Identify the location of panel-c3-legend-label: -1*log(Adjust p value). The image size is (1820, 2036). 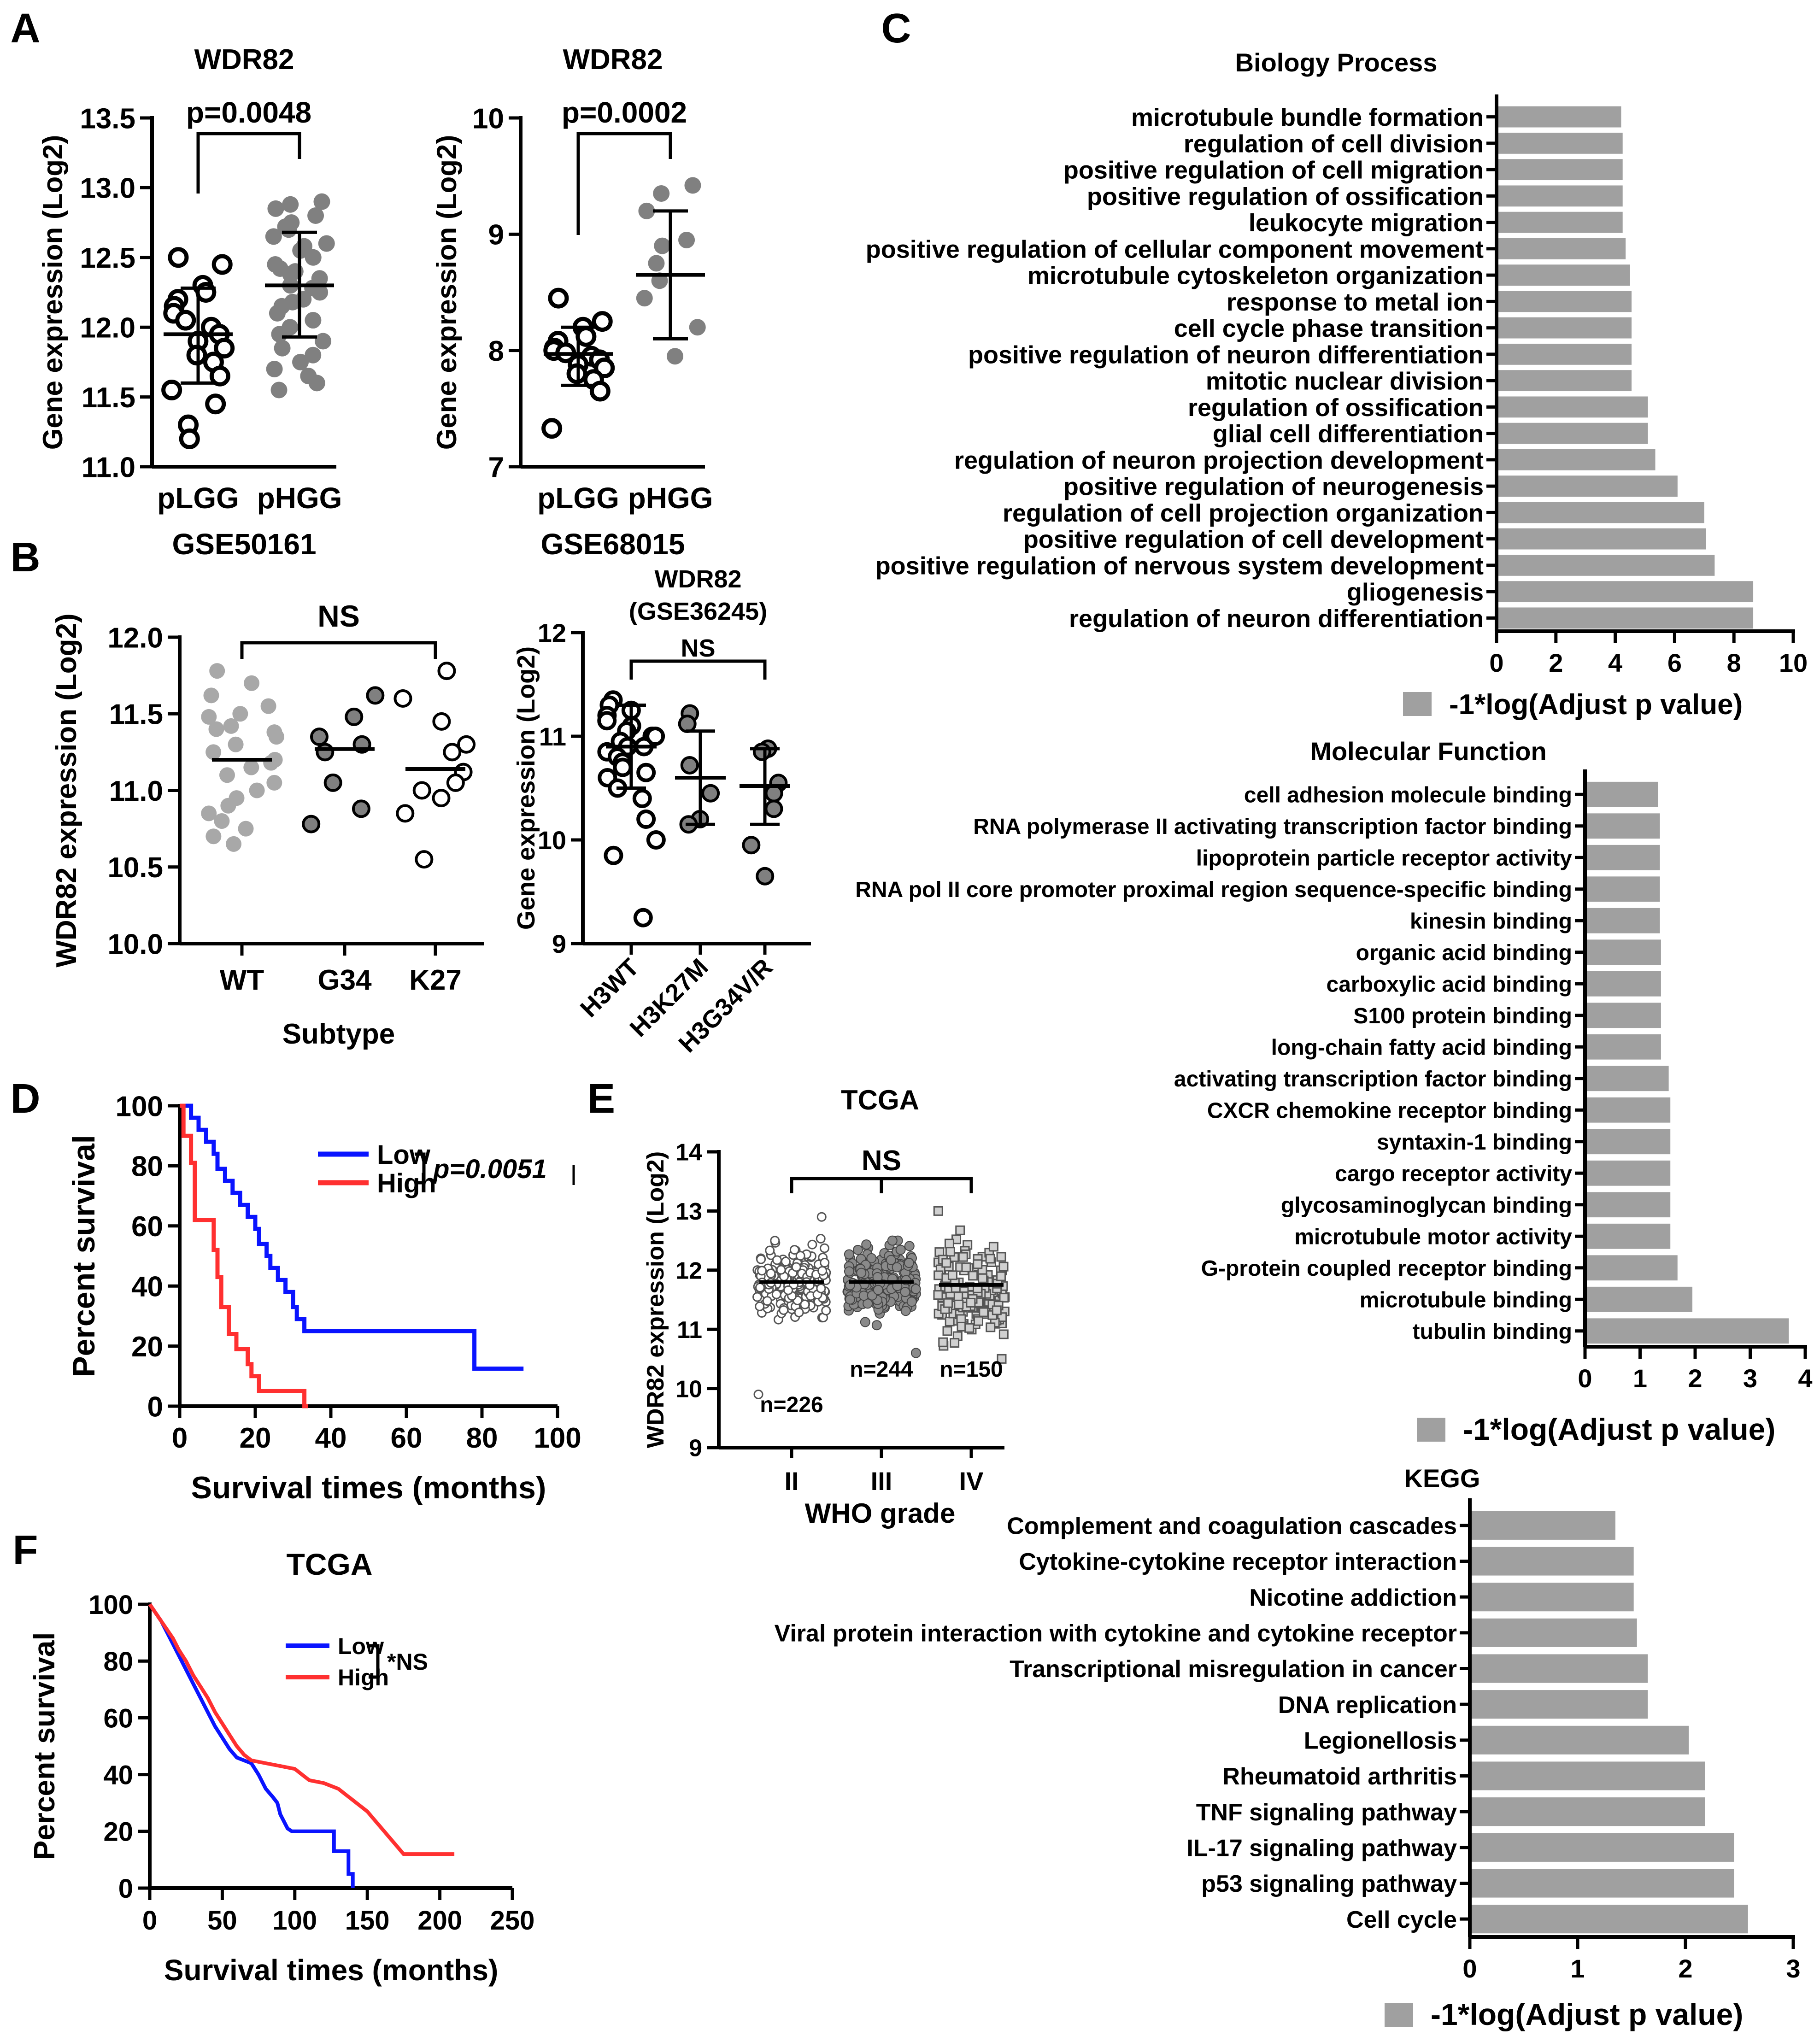
(1587, 2014).